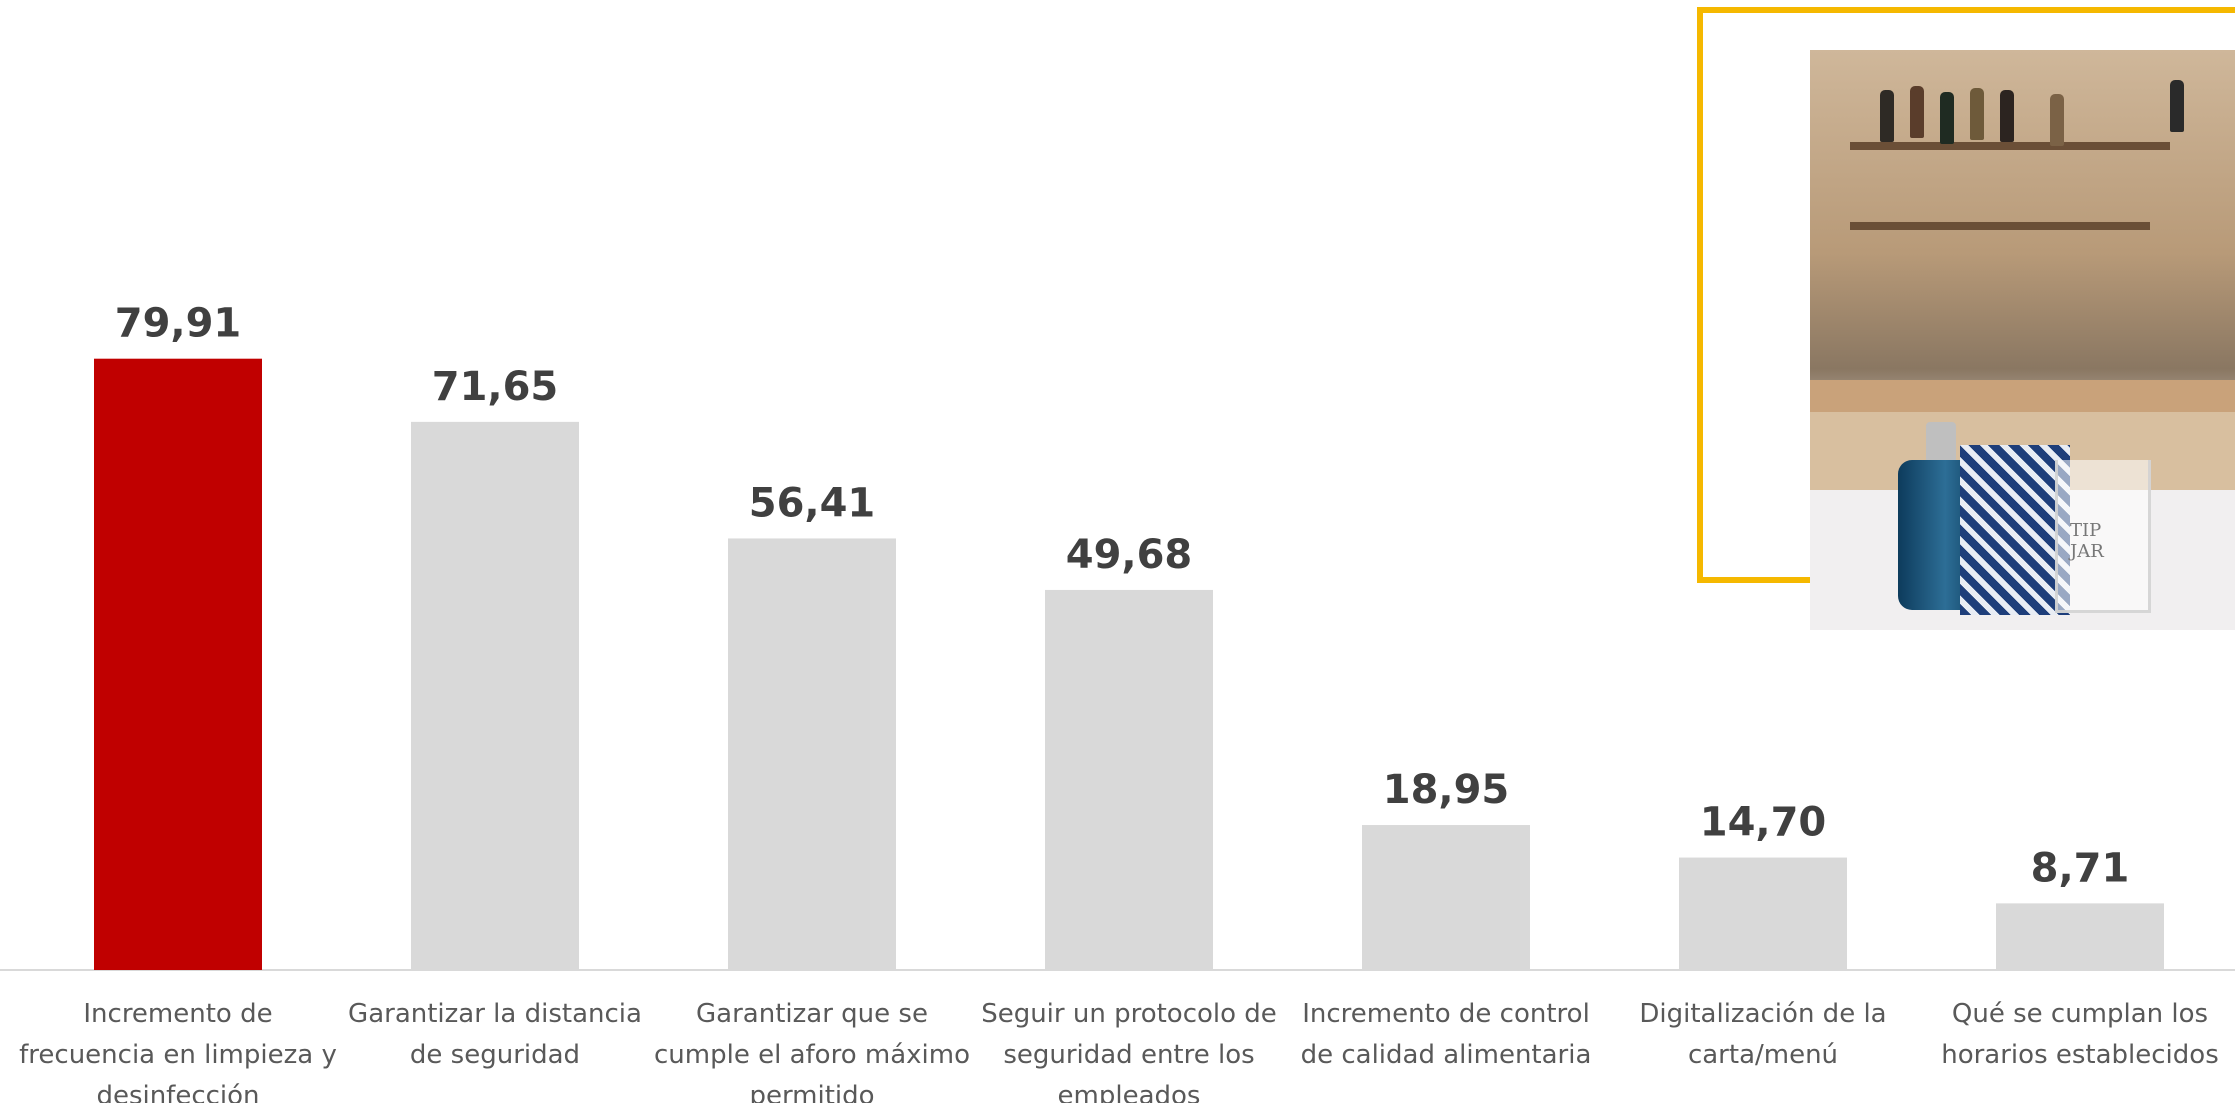  What do you see at coordinates (1128, 1055) in the screenshot?
I see `category-label: seguridad entre los` at bounding box center [1128, 1055].